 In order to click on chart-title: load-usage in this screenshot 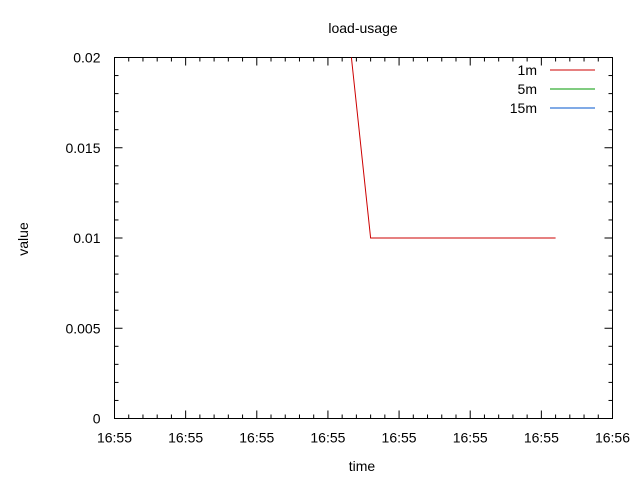, I will do `click(362, 28)`.